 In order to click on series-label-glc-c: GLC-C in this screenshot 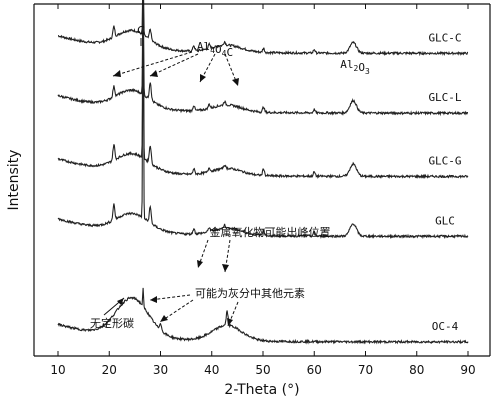, I will do `click(444, 37)`.